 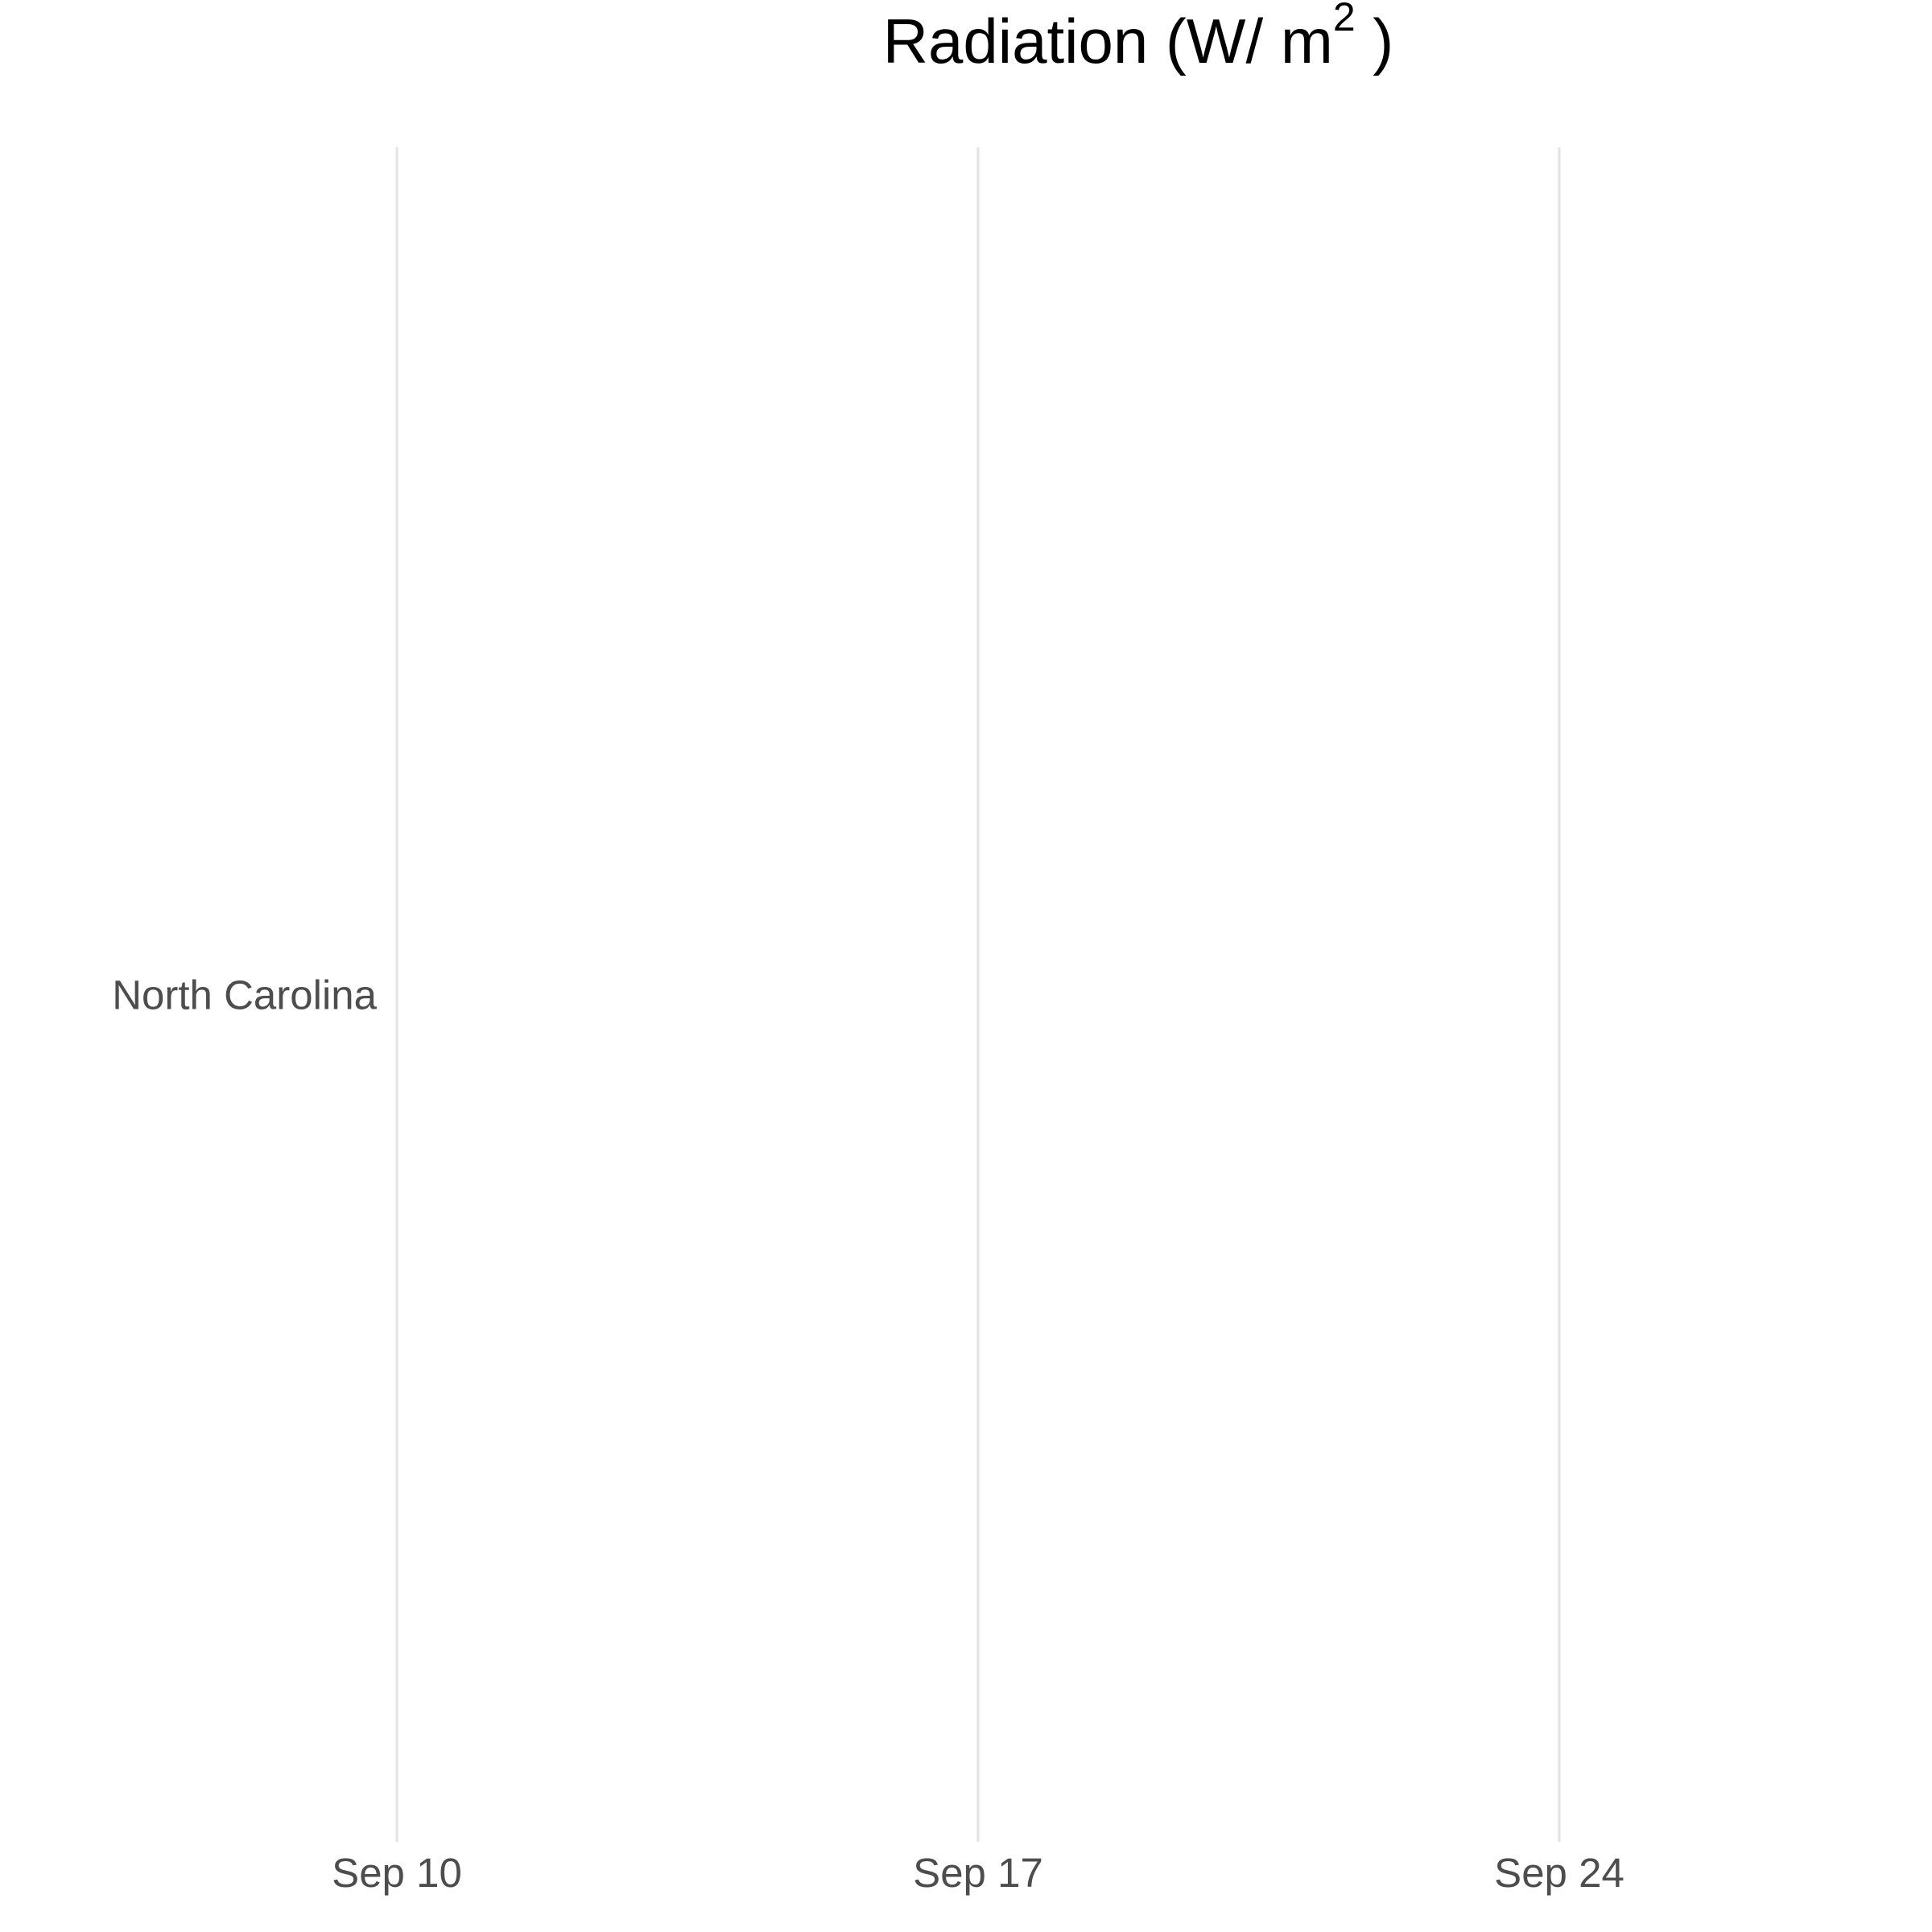 What do you see at coordinates (1559, 1873) in the screenshot?
I see `x-tick-label: Sep 24` at bounding box center [1559, 1873].